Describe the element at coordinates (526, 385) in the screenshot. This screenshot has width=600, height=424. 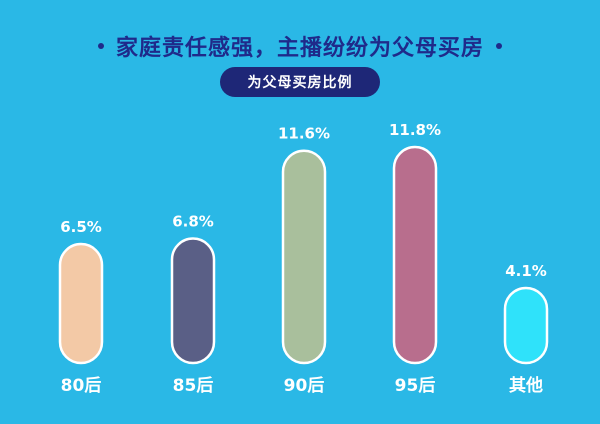
I see `category-label-4: 其他` at that location.